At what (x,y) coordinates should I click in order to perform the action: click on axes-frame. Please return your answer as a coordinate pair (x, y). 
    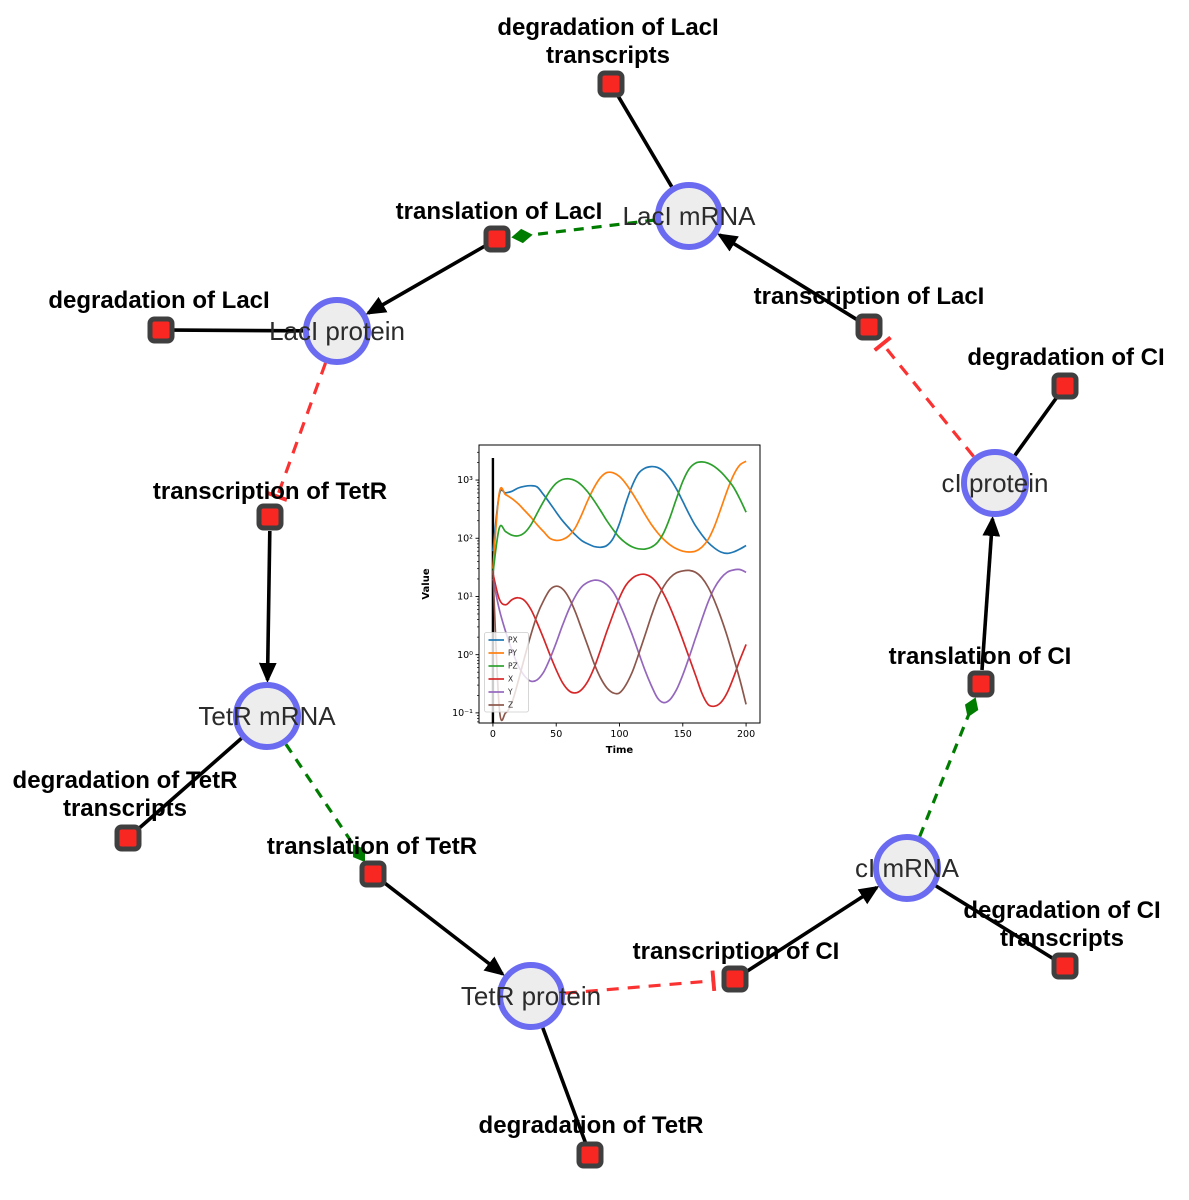
    Looking at the image, I should click on (619, 584).